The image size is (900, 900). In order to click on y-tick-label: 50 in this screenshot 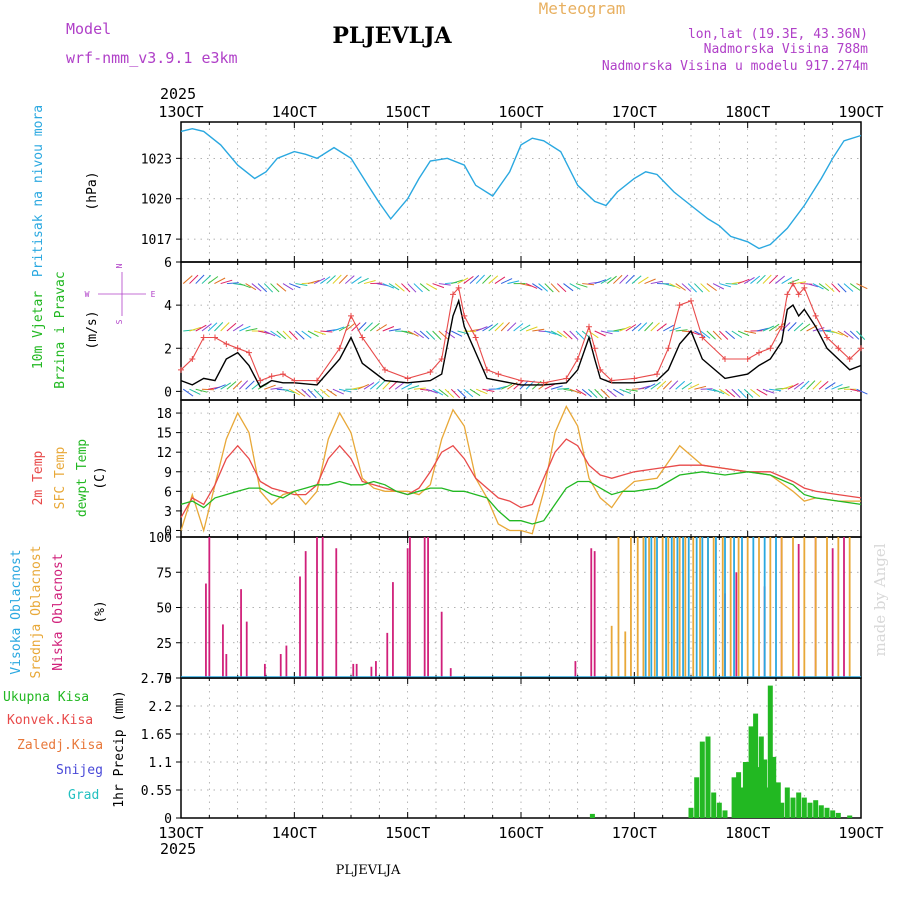, I will do `click(164, 609)`.